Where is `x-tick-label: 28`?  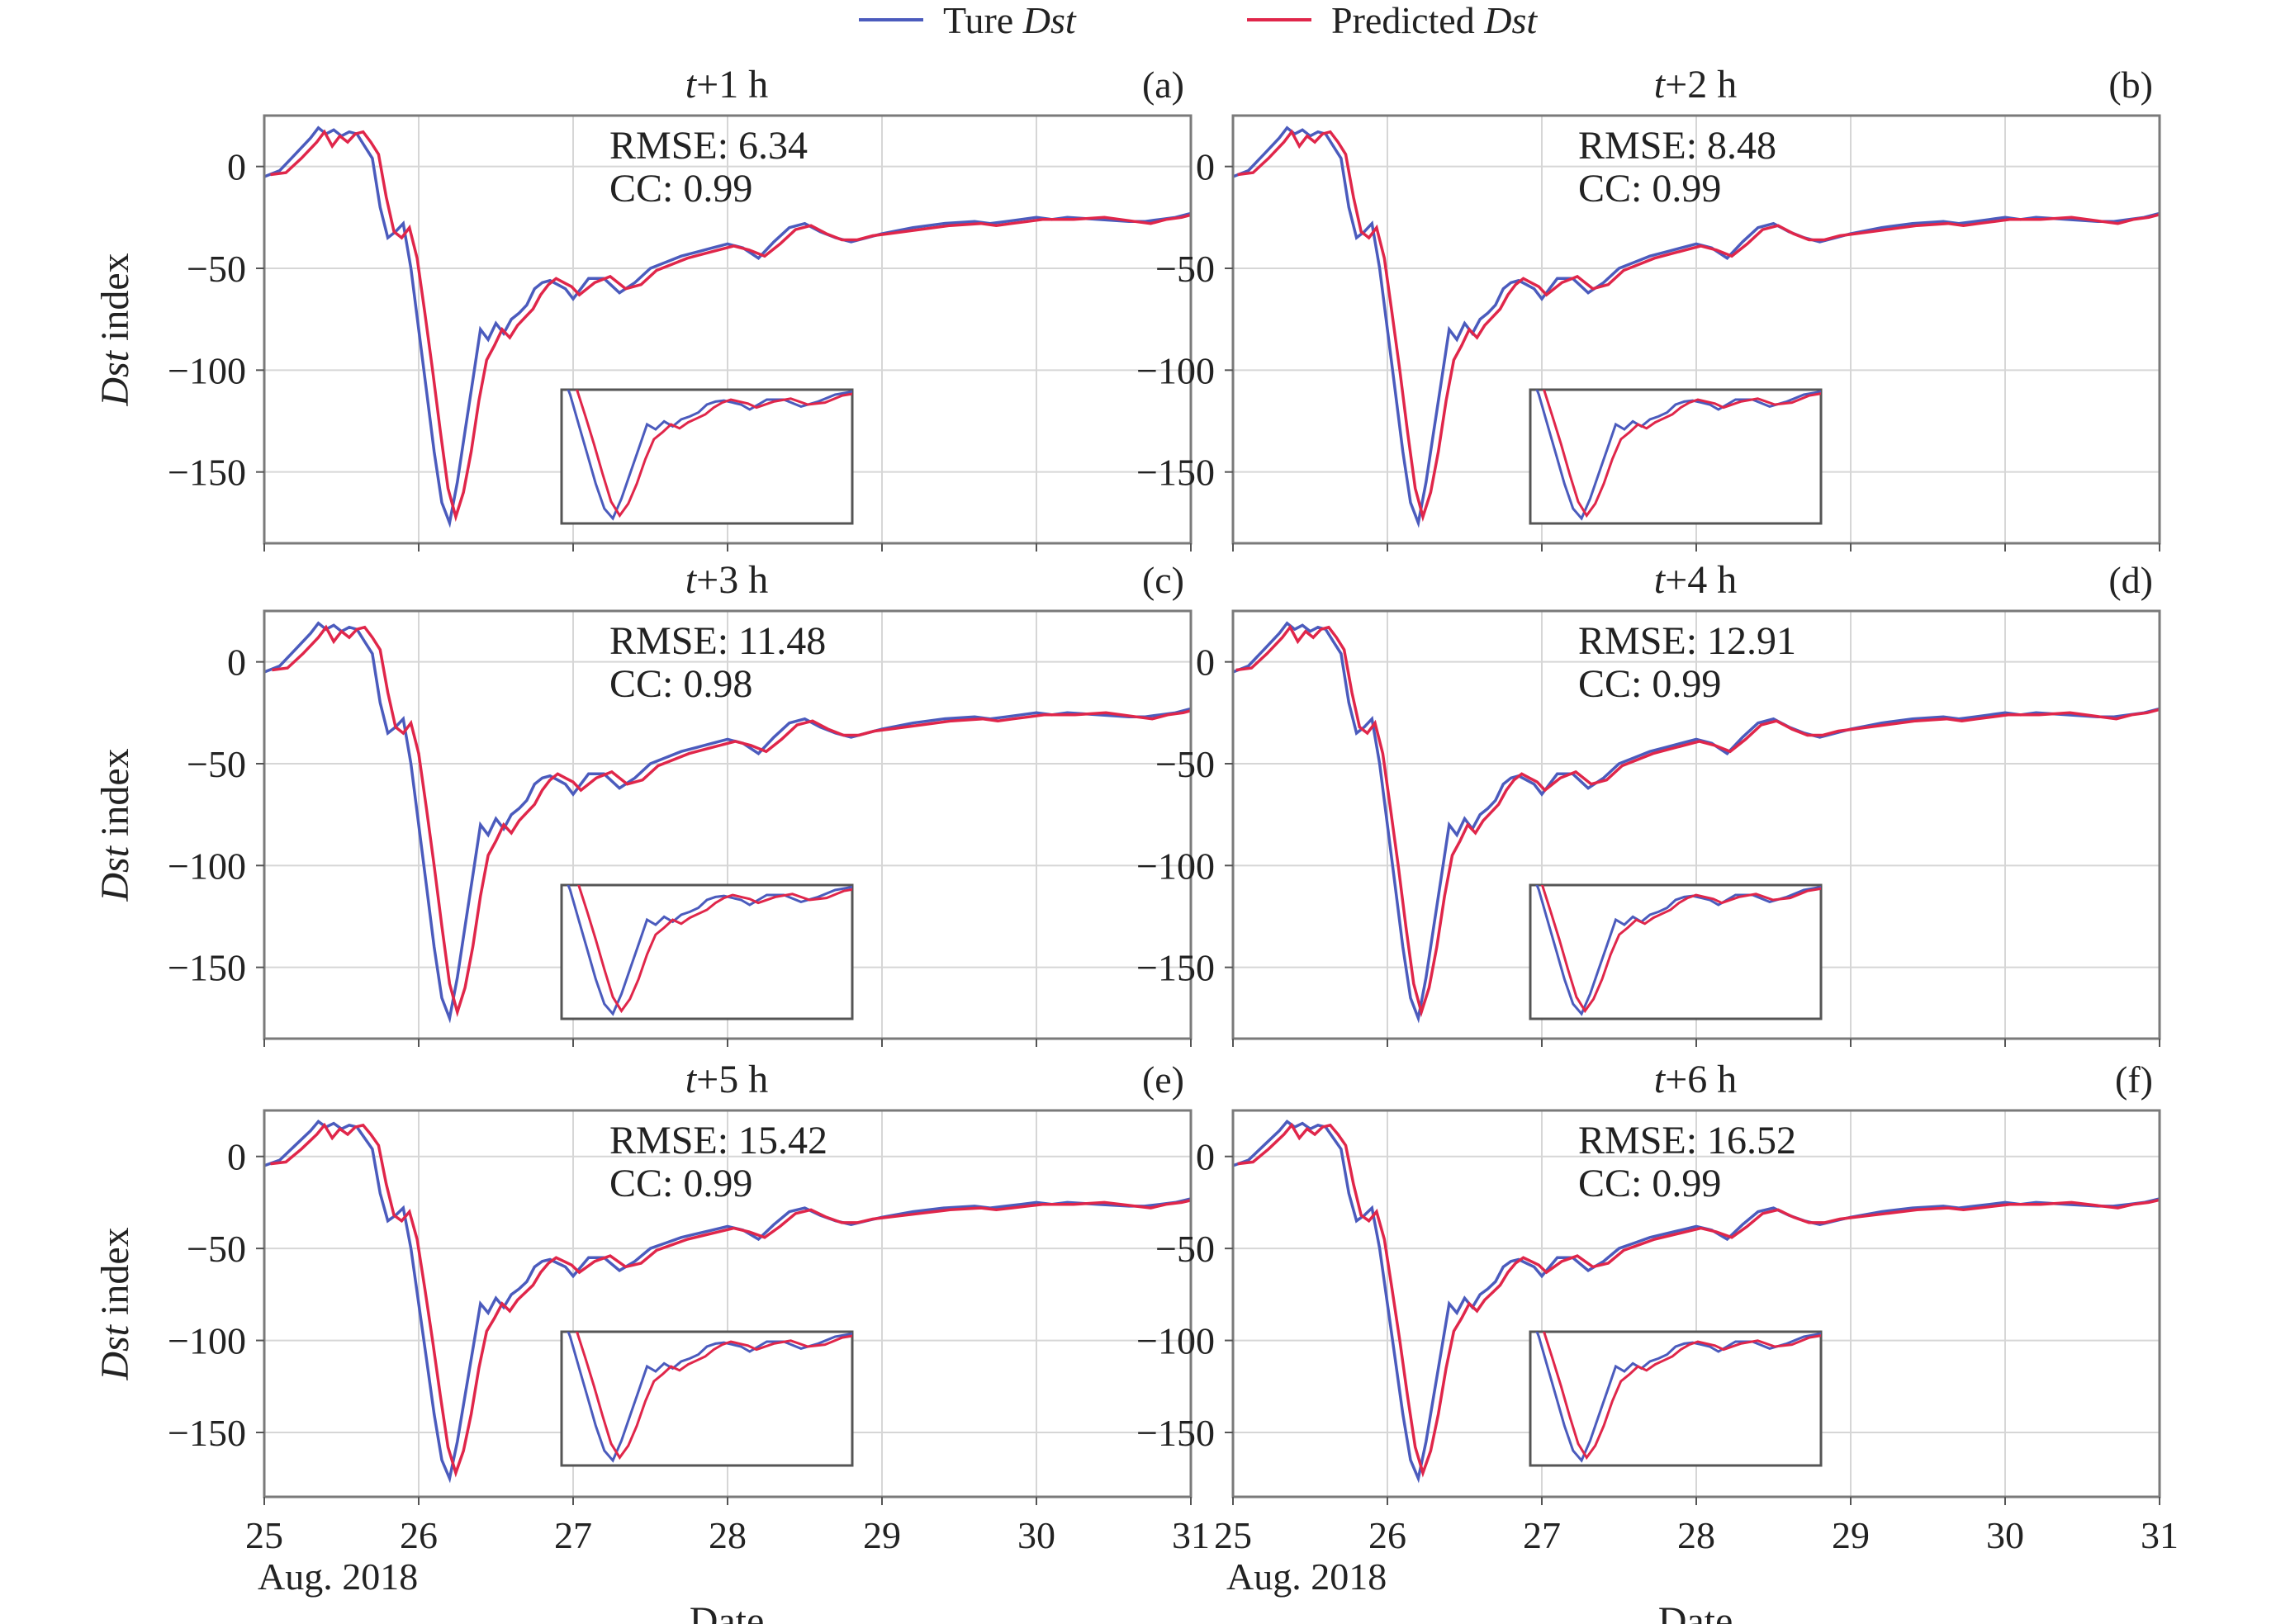 x-tick-label: 28 is located at coordinates (728, 1535).